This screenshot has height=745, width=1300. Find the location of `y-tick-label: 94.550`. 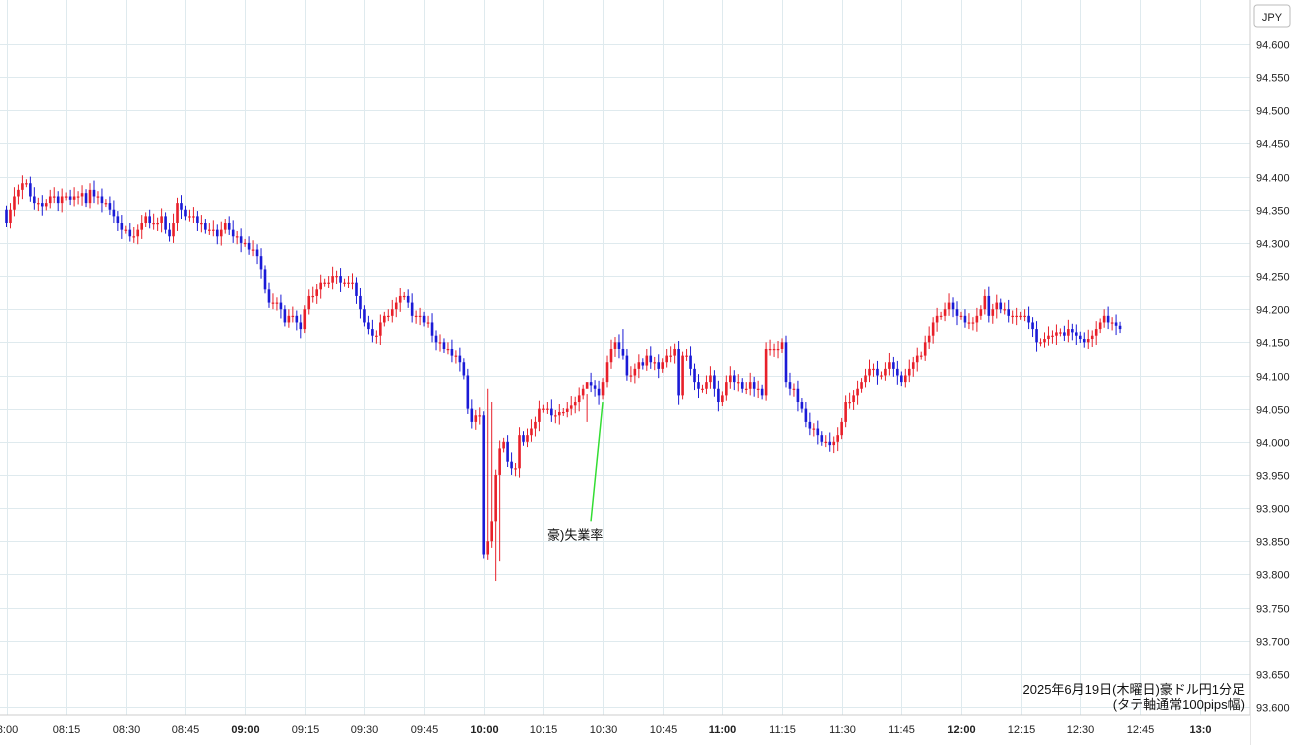

y-tick-label: 94.550 is located at coordinates (1273, 79).